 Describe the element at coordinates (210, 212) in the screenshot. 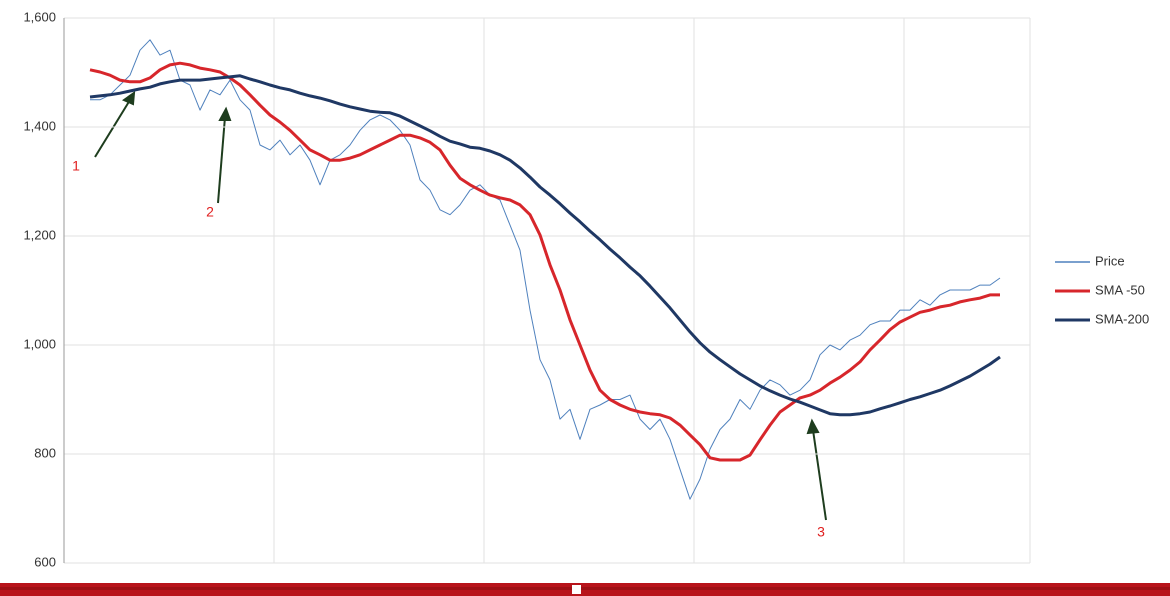

I see `annotation: 2` at that location.